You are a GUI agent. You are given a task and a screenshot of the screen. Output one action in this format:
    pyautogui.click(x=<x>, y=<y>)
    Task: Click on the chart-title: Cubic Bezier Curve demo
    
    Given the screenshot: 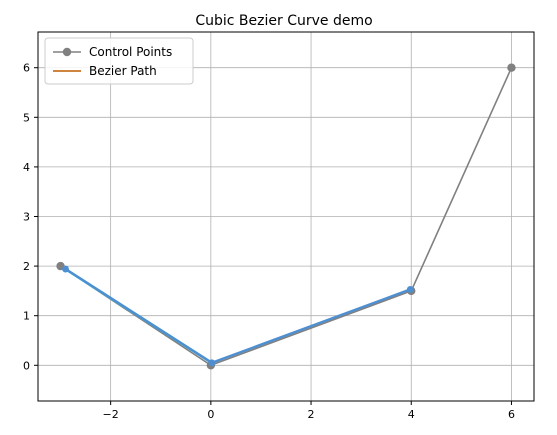 What is the action you would take?
    pyautogui.click(x=283, y=21)
    